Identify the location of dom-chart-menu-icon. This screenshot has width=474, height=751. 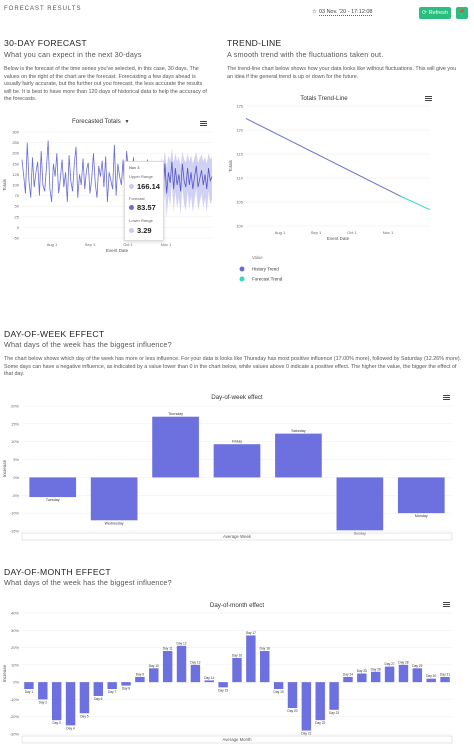
(446, 604).